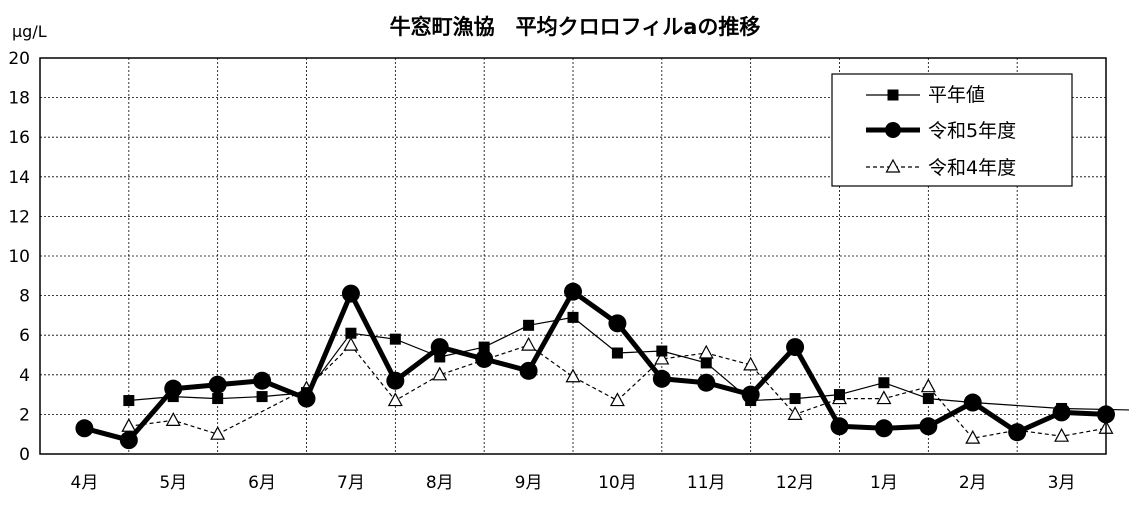  What do you see at coordinates (575, 27) in the screenshot?
I see `chart-title: 牛窓町漁協 平均クロロフィルaの推移` at bounding box center [575, 27].